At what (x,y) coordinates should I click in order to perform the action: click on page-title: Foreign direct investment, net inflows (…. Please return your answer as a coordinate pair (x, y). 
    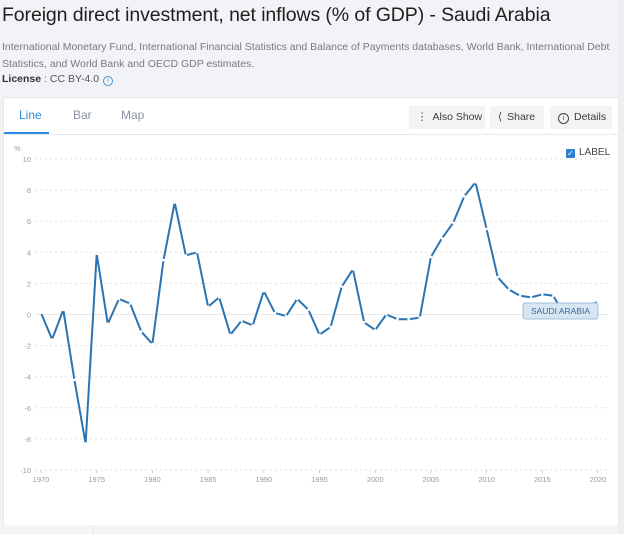
    Looking at the image, I should click on (276, 15).